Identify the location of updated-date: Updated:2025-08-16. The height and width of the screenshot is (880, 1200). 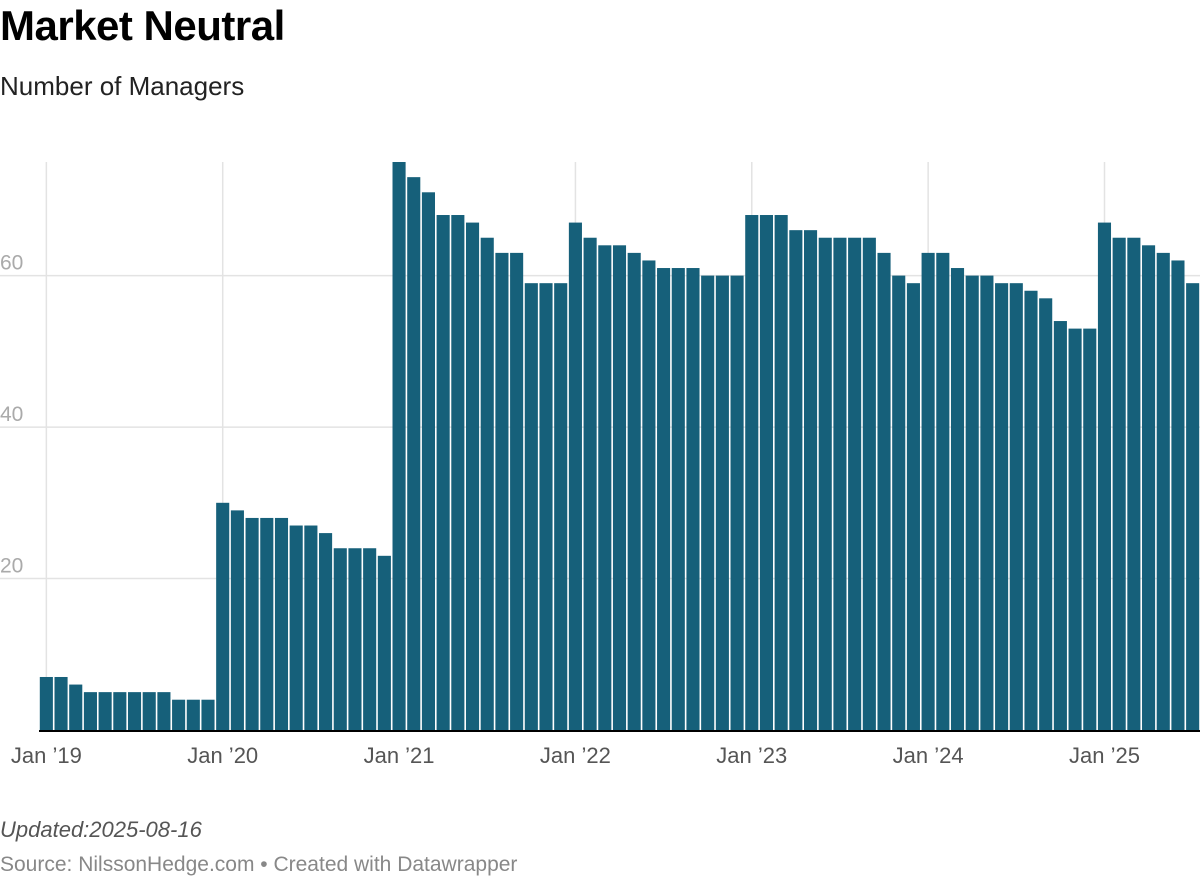
(101, 829).